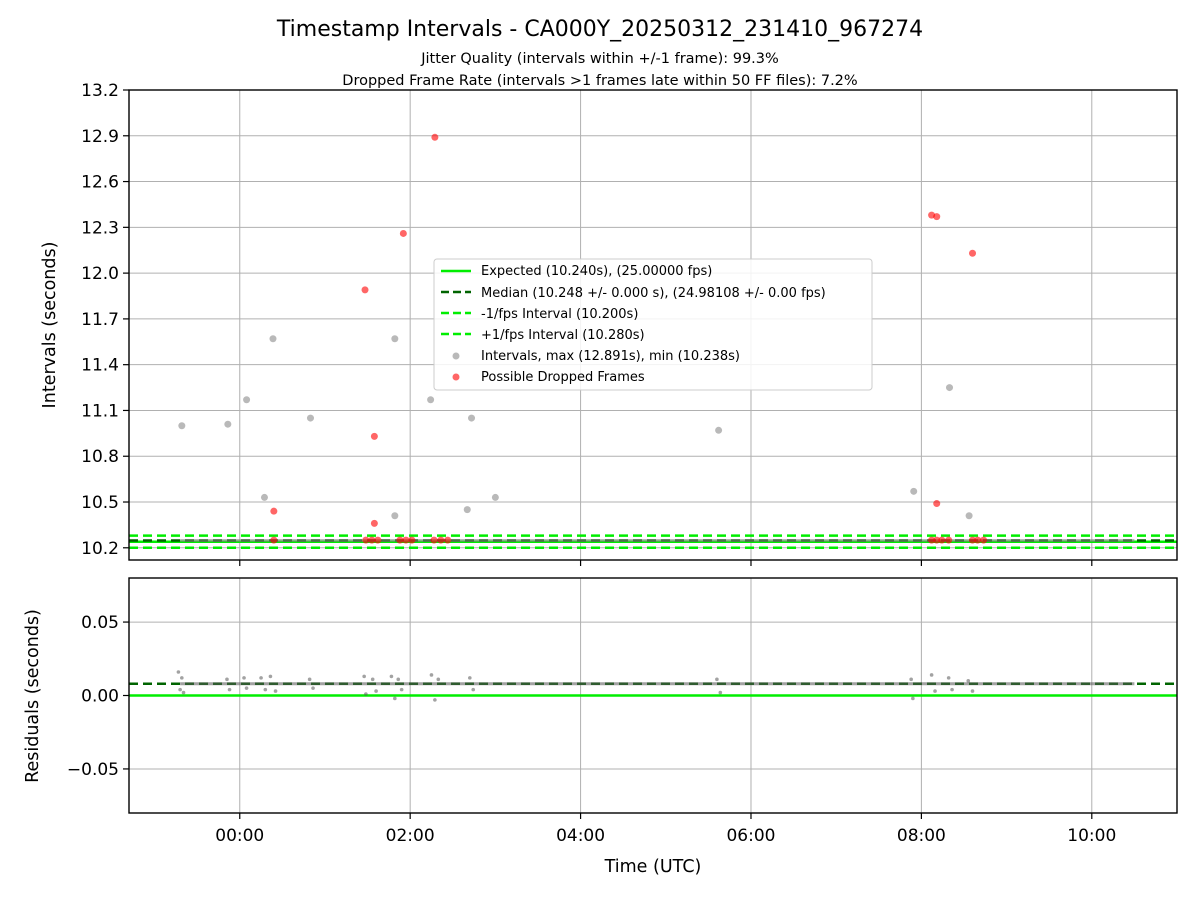 The width and height of the screenshot is (1200, 900). I want to click on intervals-y-tick-label: 10.8, so click(100, 457).